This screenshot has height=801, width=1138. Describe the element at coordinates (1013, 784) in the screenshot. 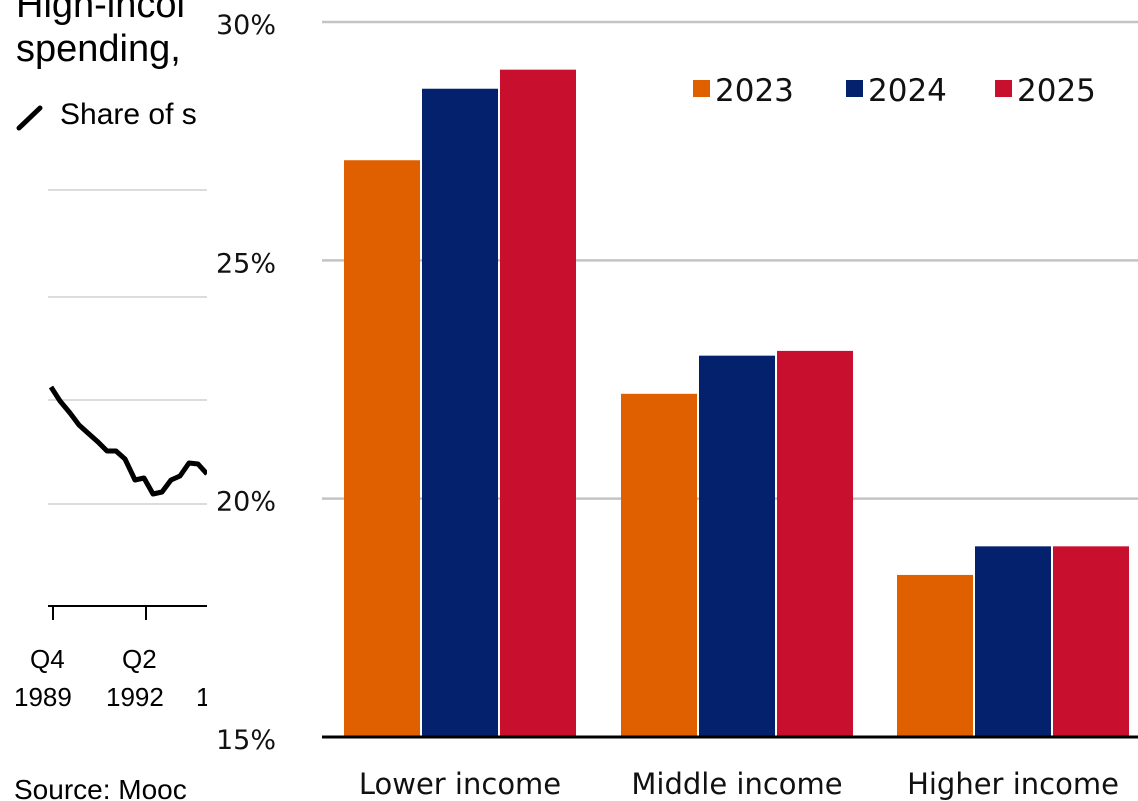

I see `x-tick-label-2: Higher income` at that location.